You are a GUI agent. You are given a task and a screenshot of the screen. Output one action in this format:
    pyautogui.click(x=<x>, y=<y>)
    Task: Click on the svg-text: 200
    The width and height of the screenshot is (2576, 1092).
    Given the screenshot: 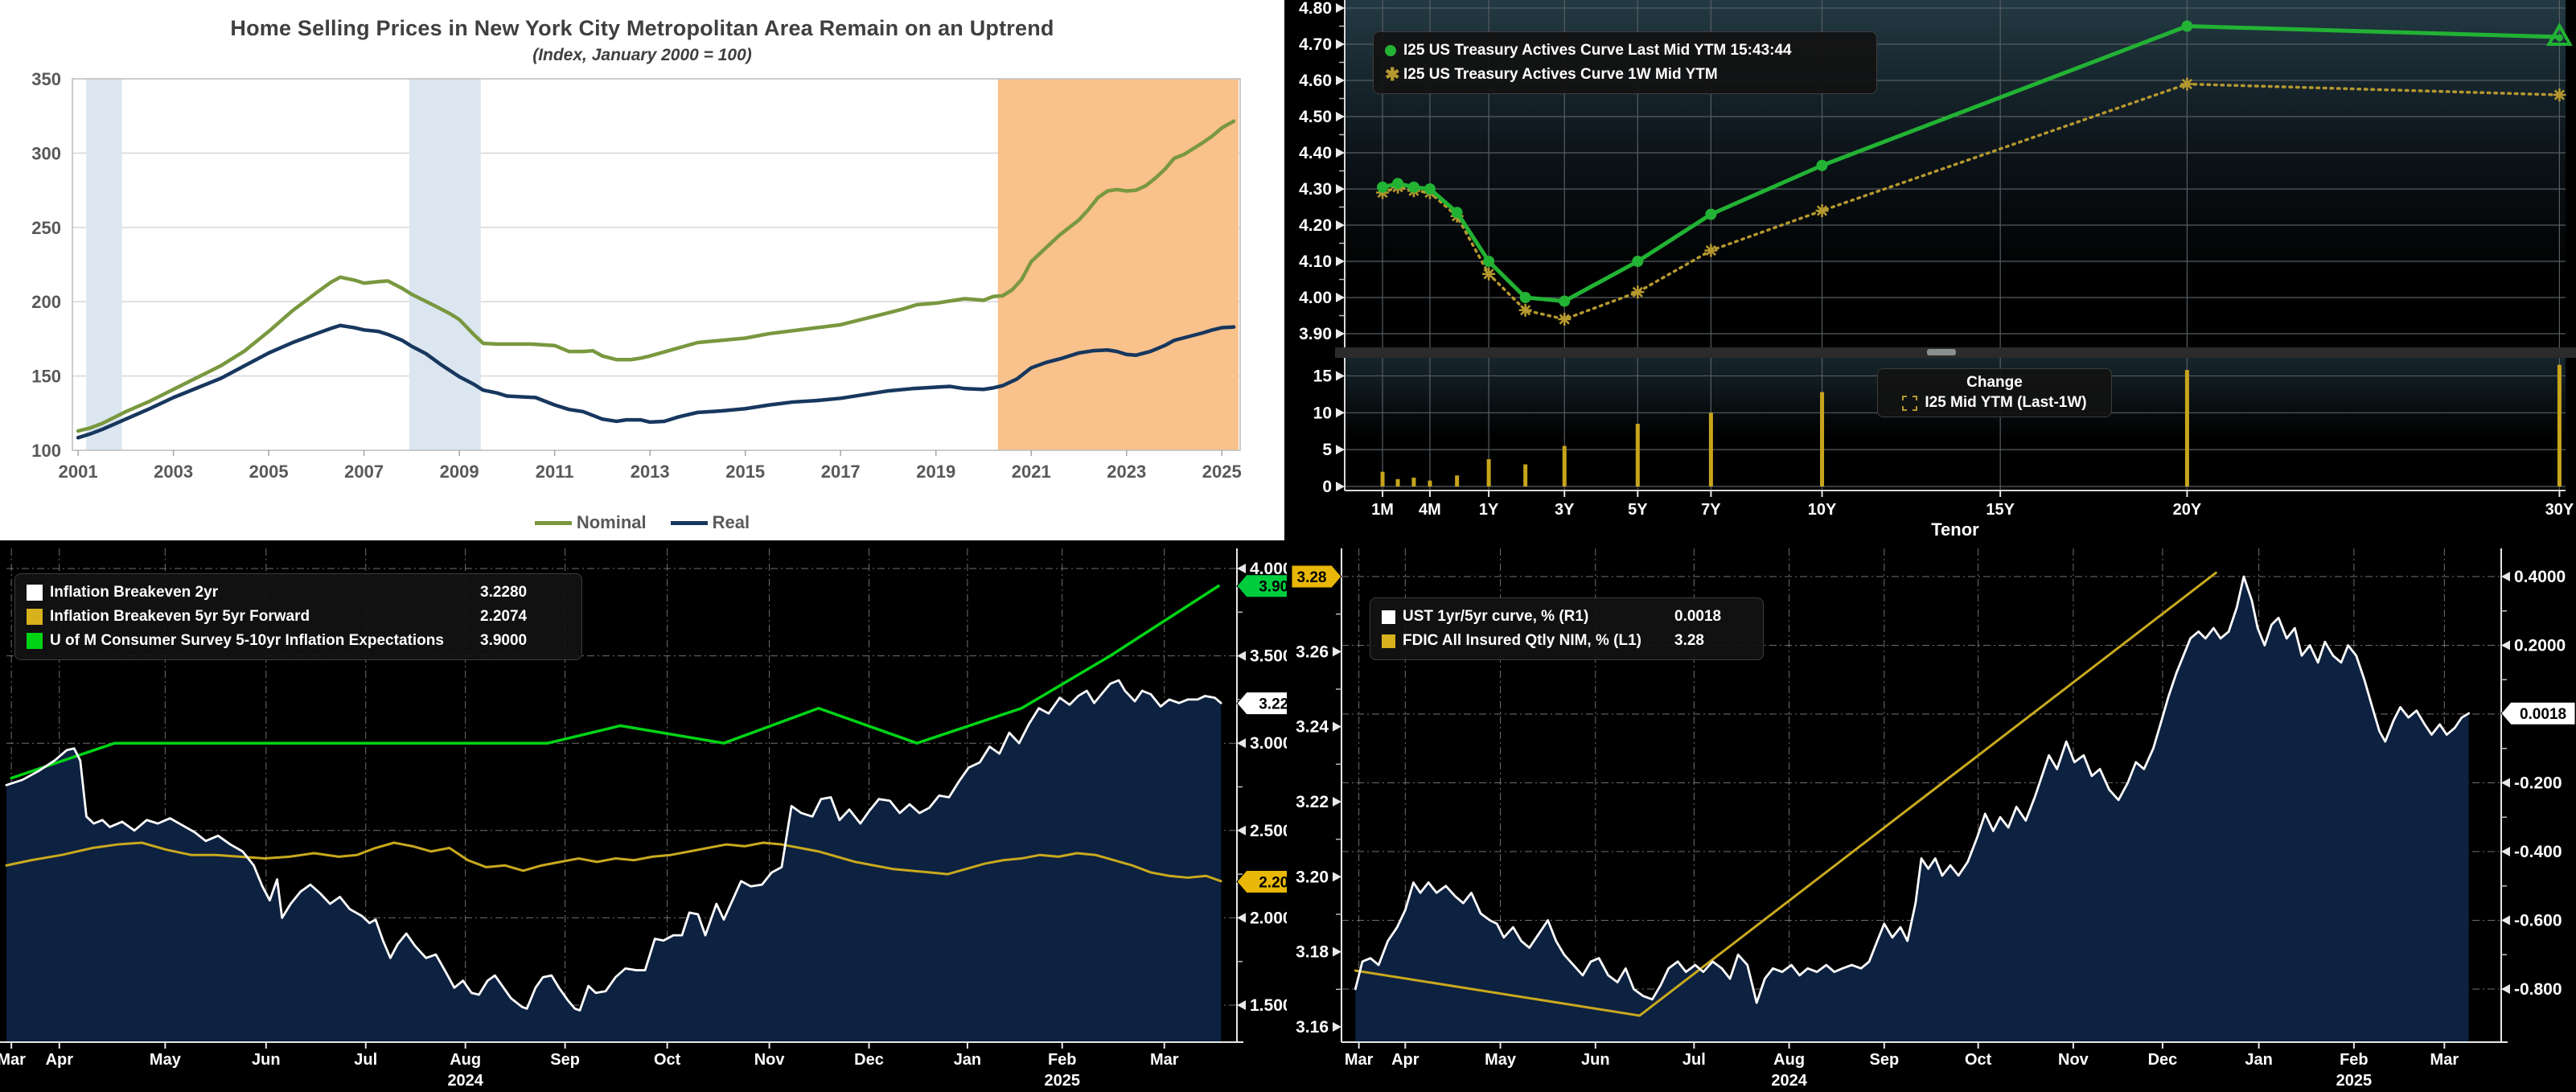 What is the action you would take?
    pyautogui.click(x=46, y=302)
    